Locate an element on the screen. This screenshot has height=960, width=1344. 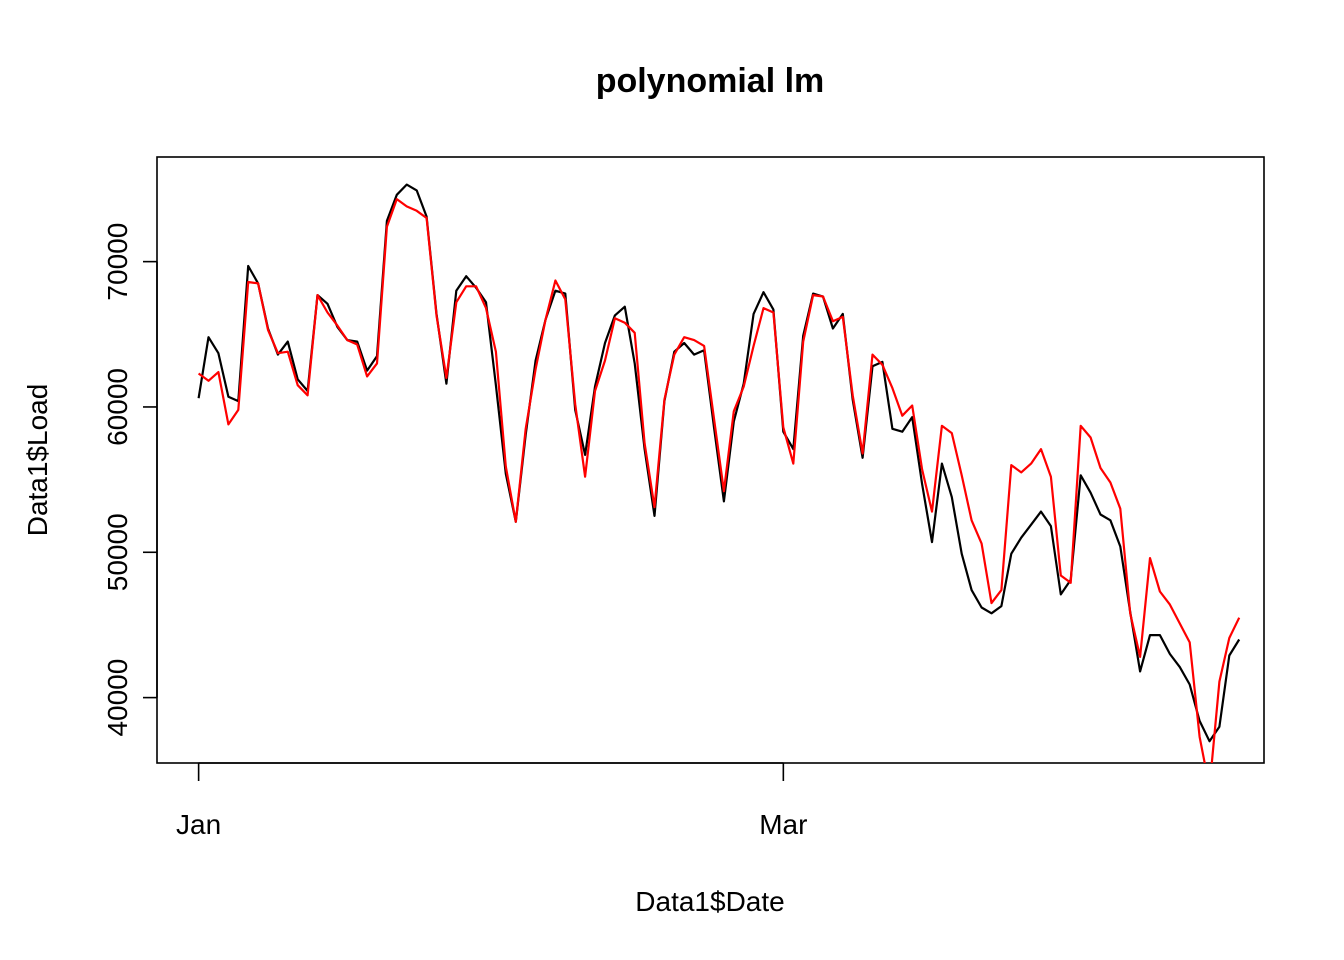
chart-title: polynomial lm is located at coordinates (710, 81).